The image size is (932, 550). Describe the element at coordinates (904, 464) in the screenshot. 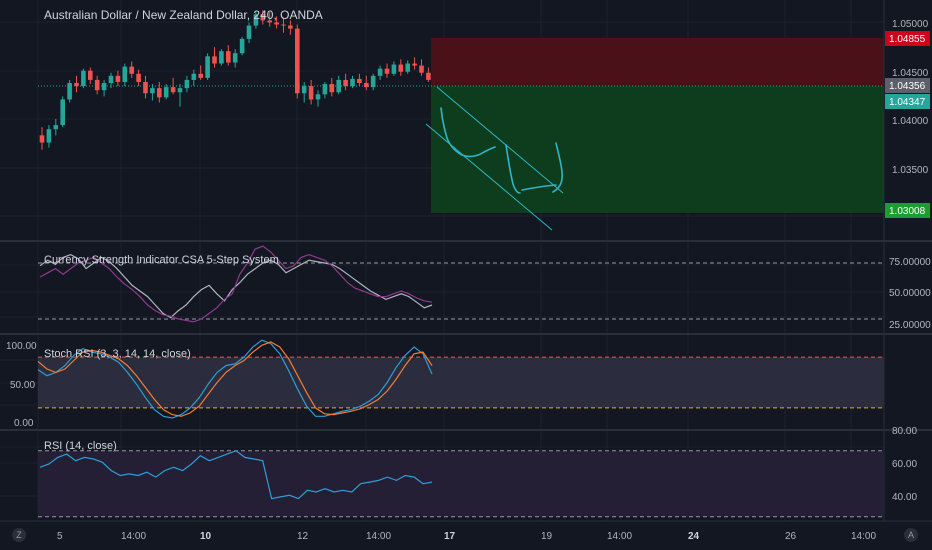

I see `rsi-tick: 60.00` at that location.